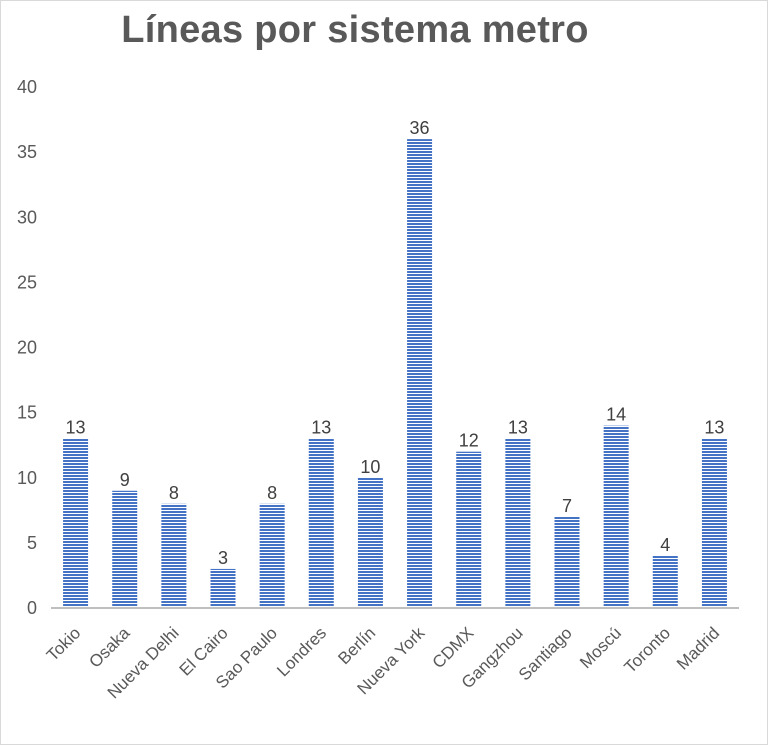 Image resolution: width=768 pixels, height=746 pixels. Describe the element at coordinates (32, 608) in the screenshot. I see `y-tick-label: 0` at that location.